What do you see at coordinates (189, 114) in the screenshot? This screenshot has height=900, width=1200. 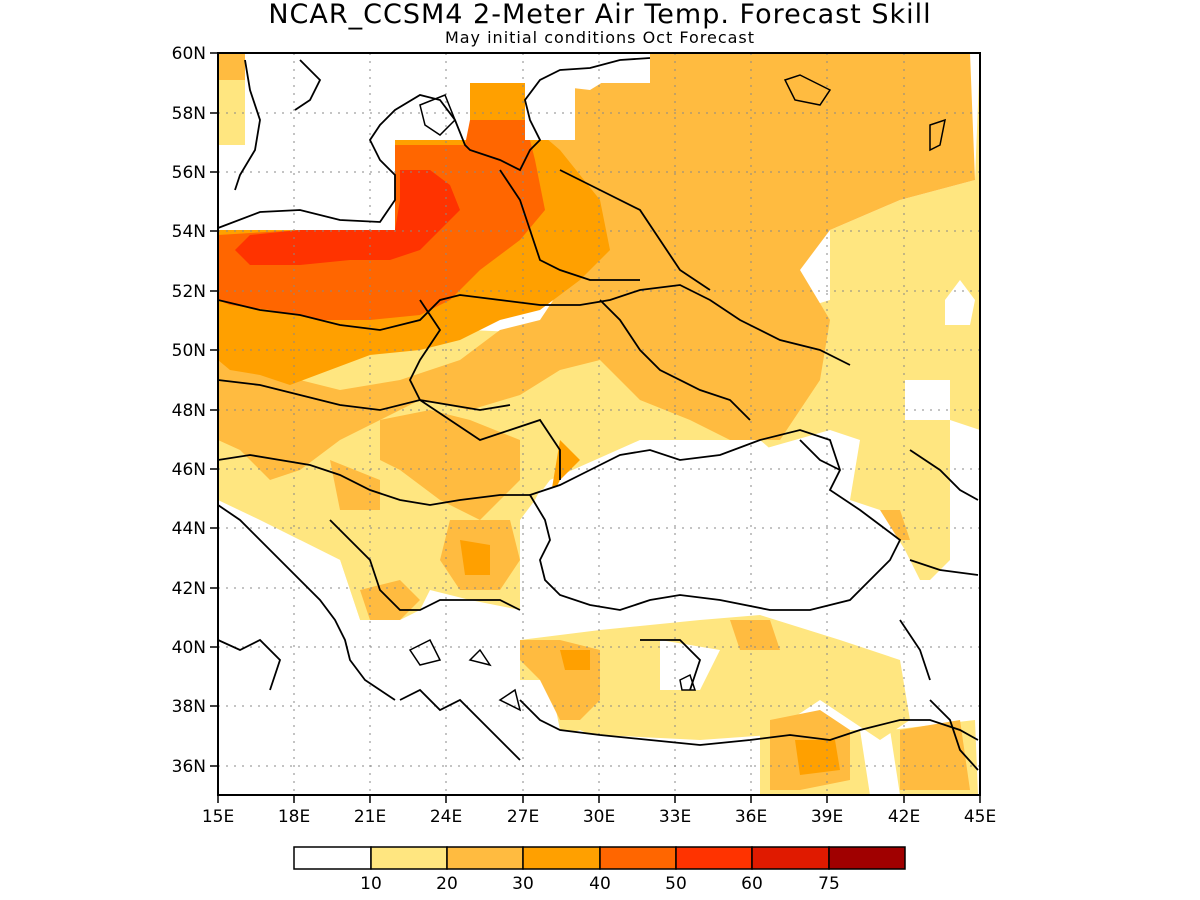 I see `lat-label: 58N` at bounding box center [189, 114].